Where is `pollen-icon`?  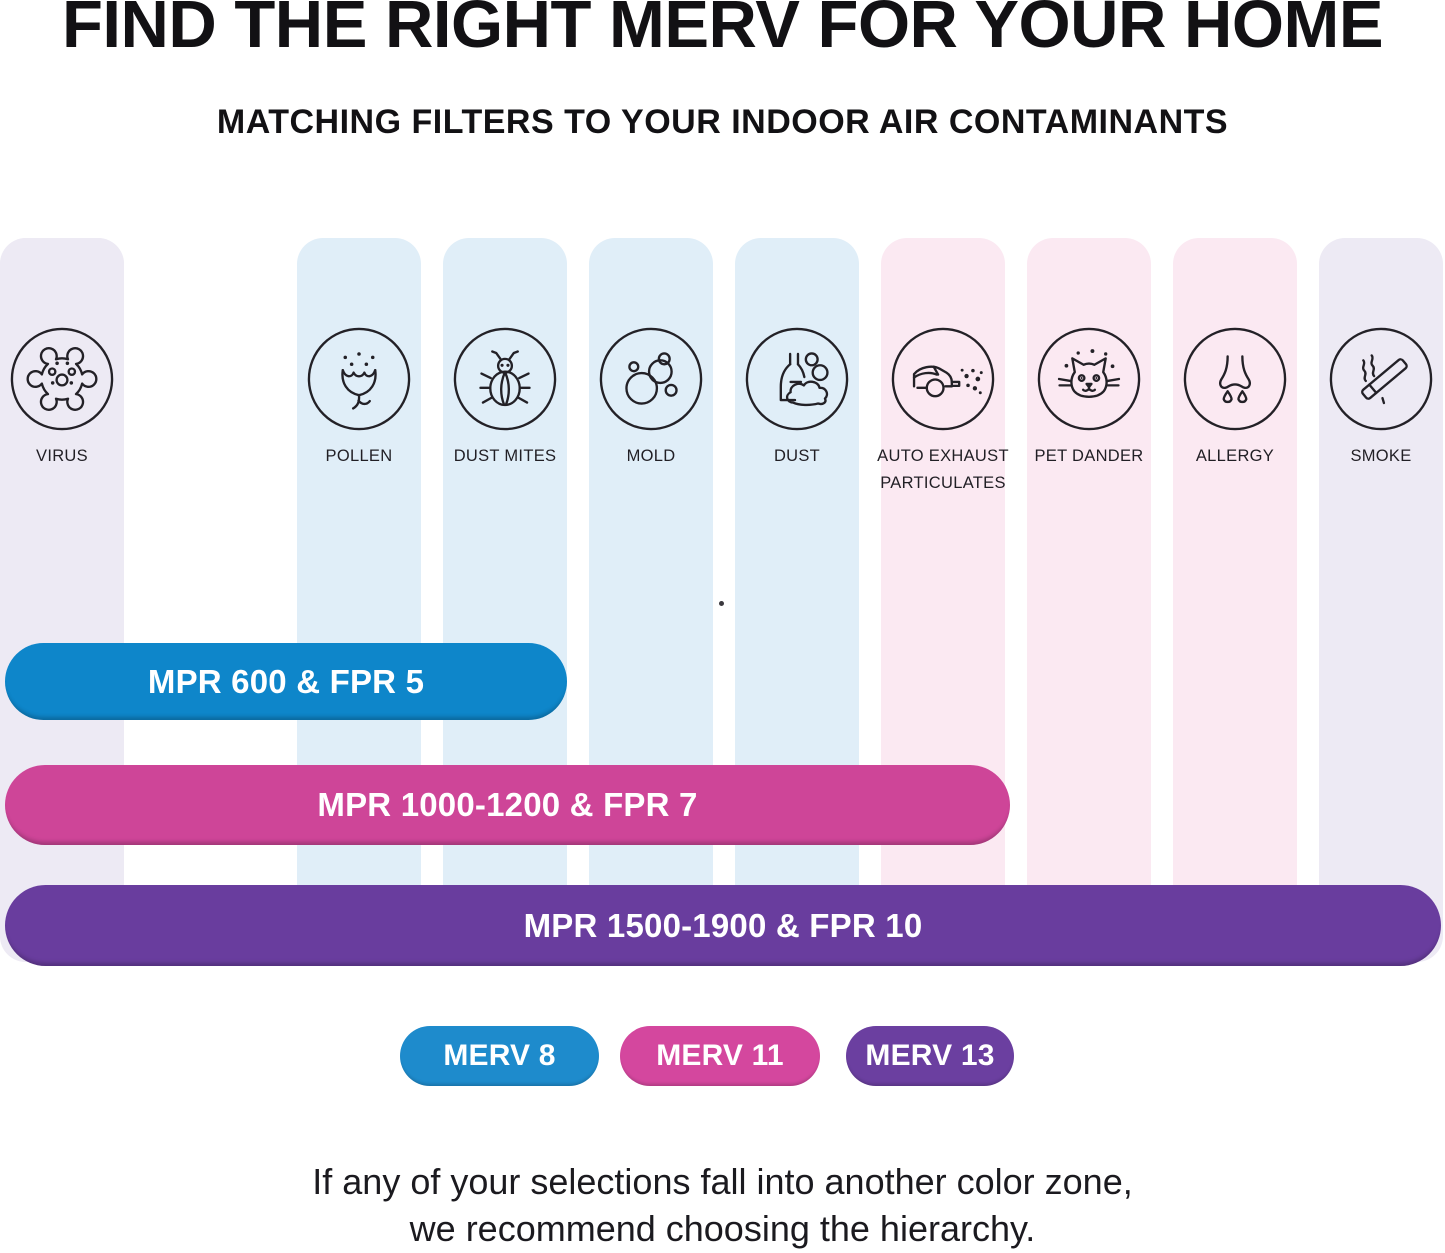
pollen-icon is located at coordinates (359, 379).